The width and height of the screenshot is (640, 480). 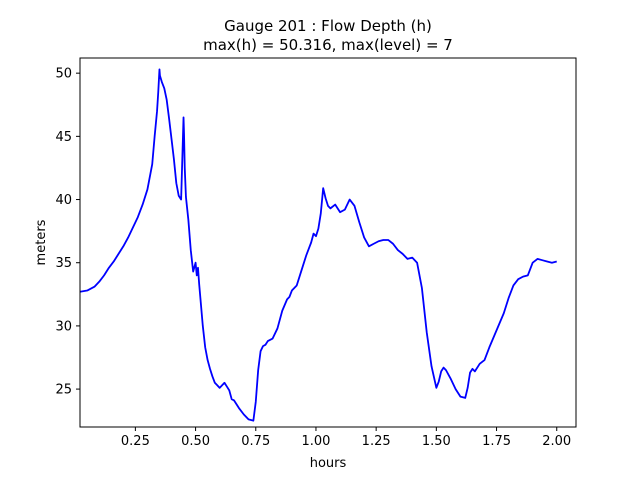 What do you see at coordinates (376, 441) in the screenshot?
I see `x-tick-label: 1.25` at bounding box center [376, 441].